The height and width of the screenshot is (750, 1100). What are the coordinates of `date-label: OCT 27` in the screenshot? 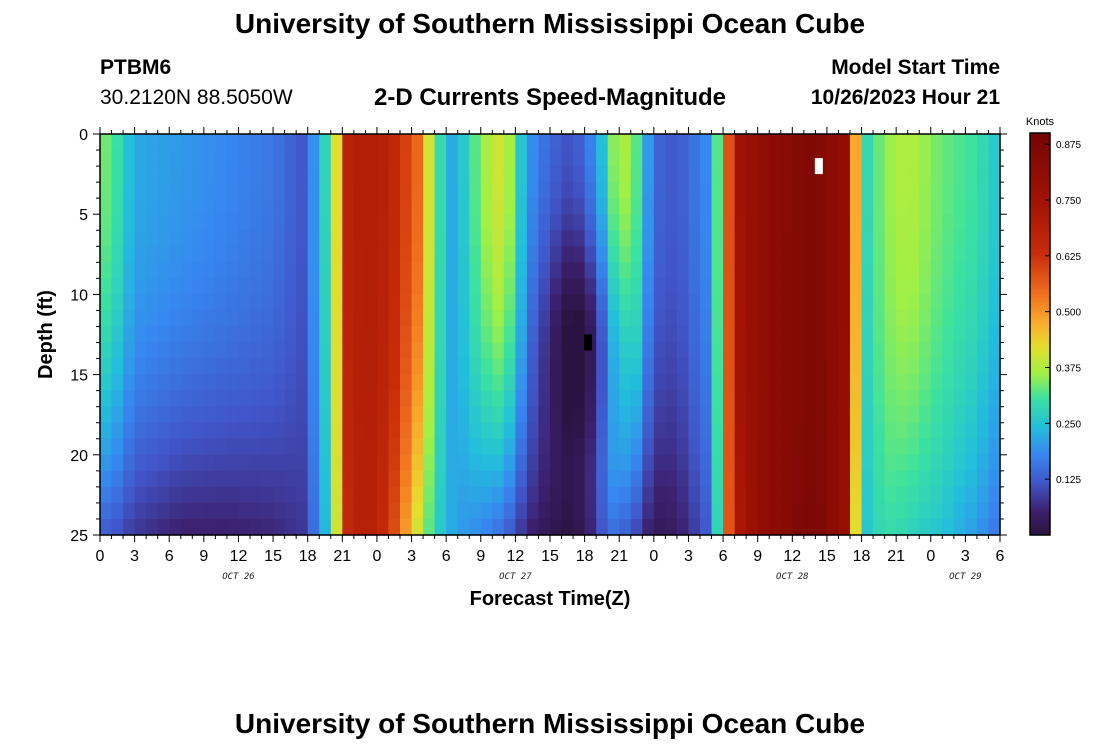 It's located at (515, 577).